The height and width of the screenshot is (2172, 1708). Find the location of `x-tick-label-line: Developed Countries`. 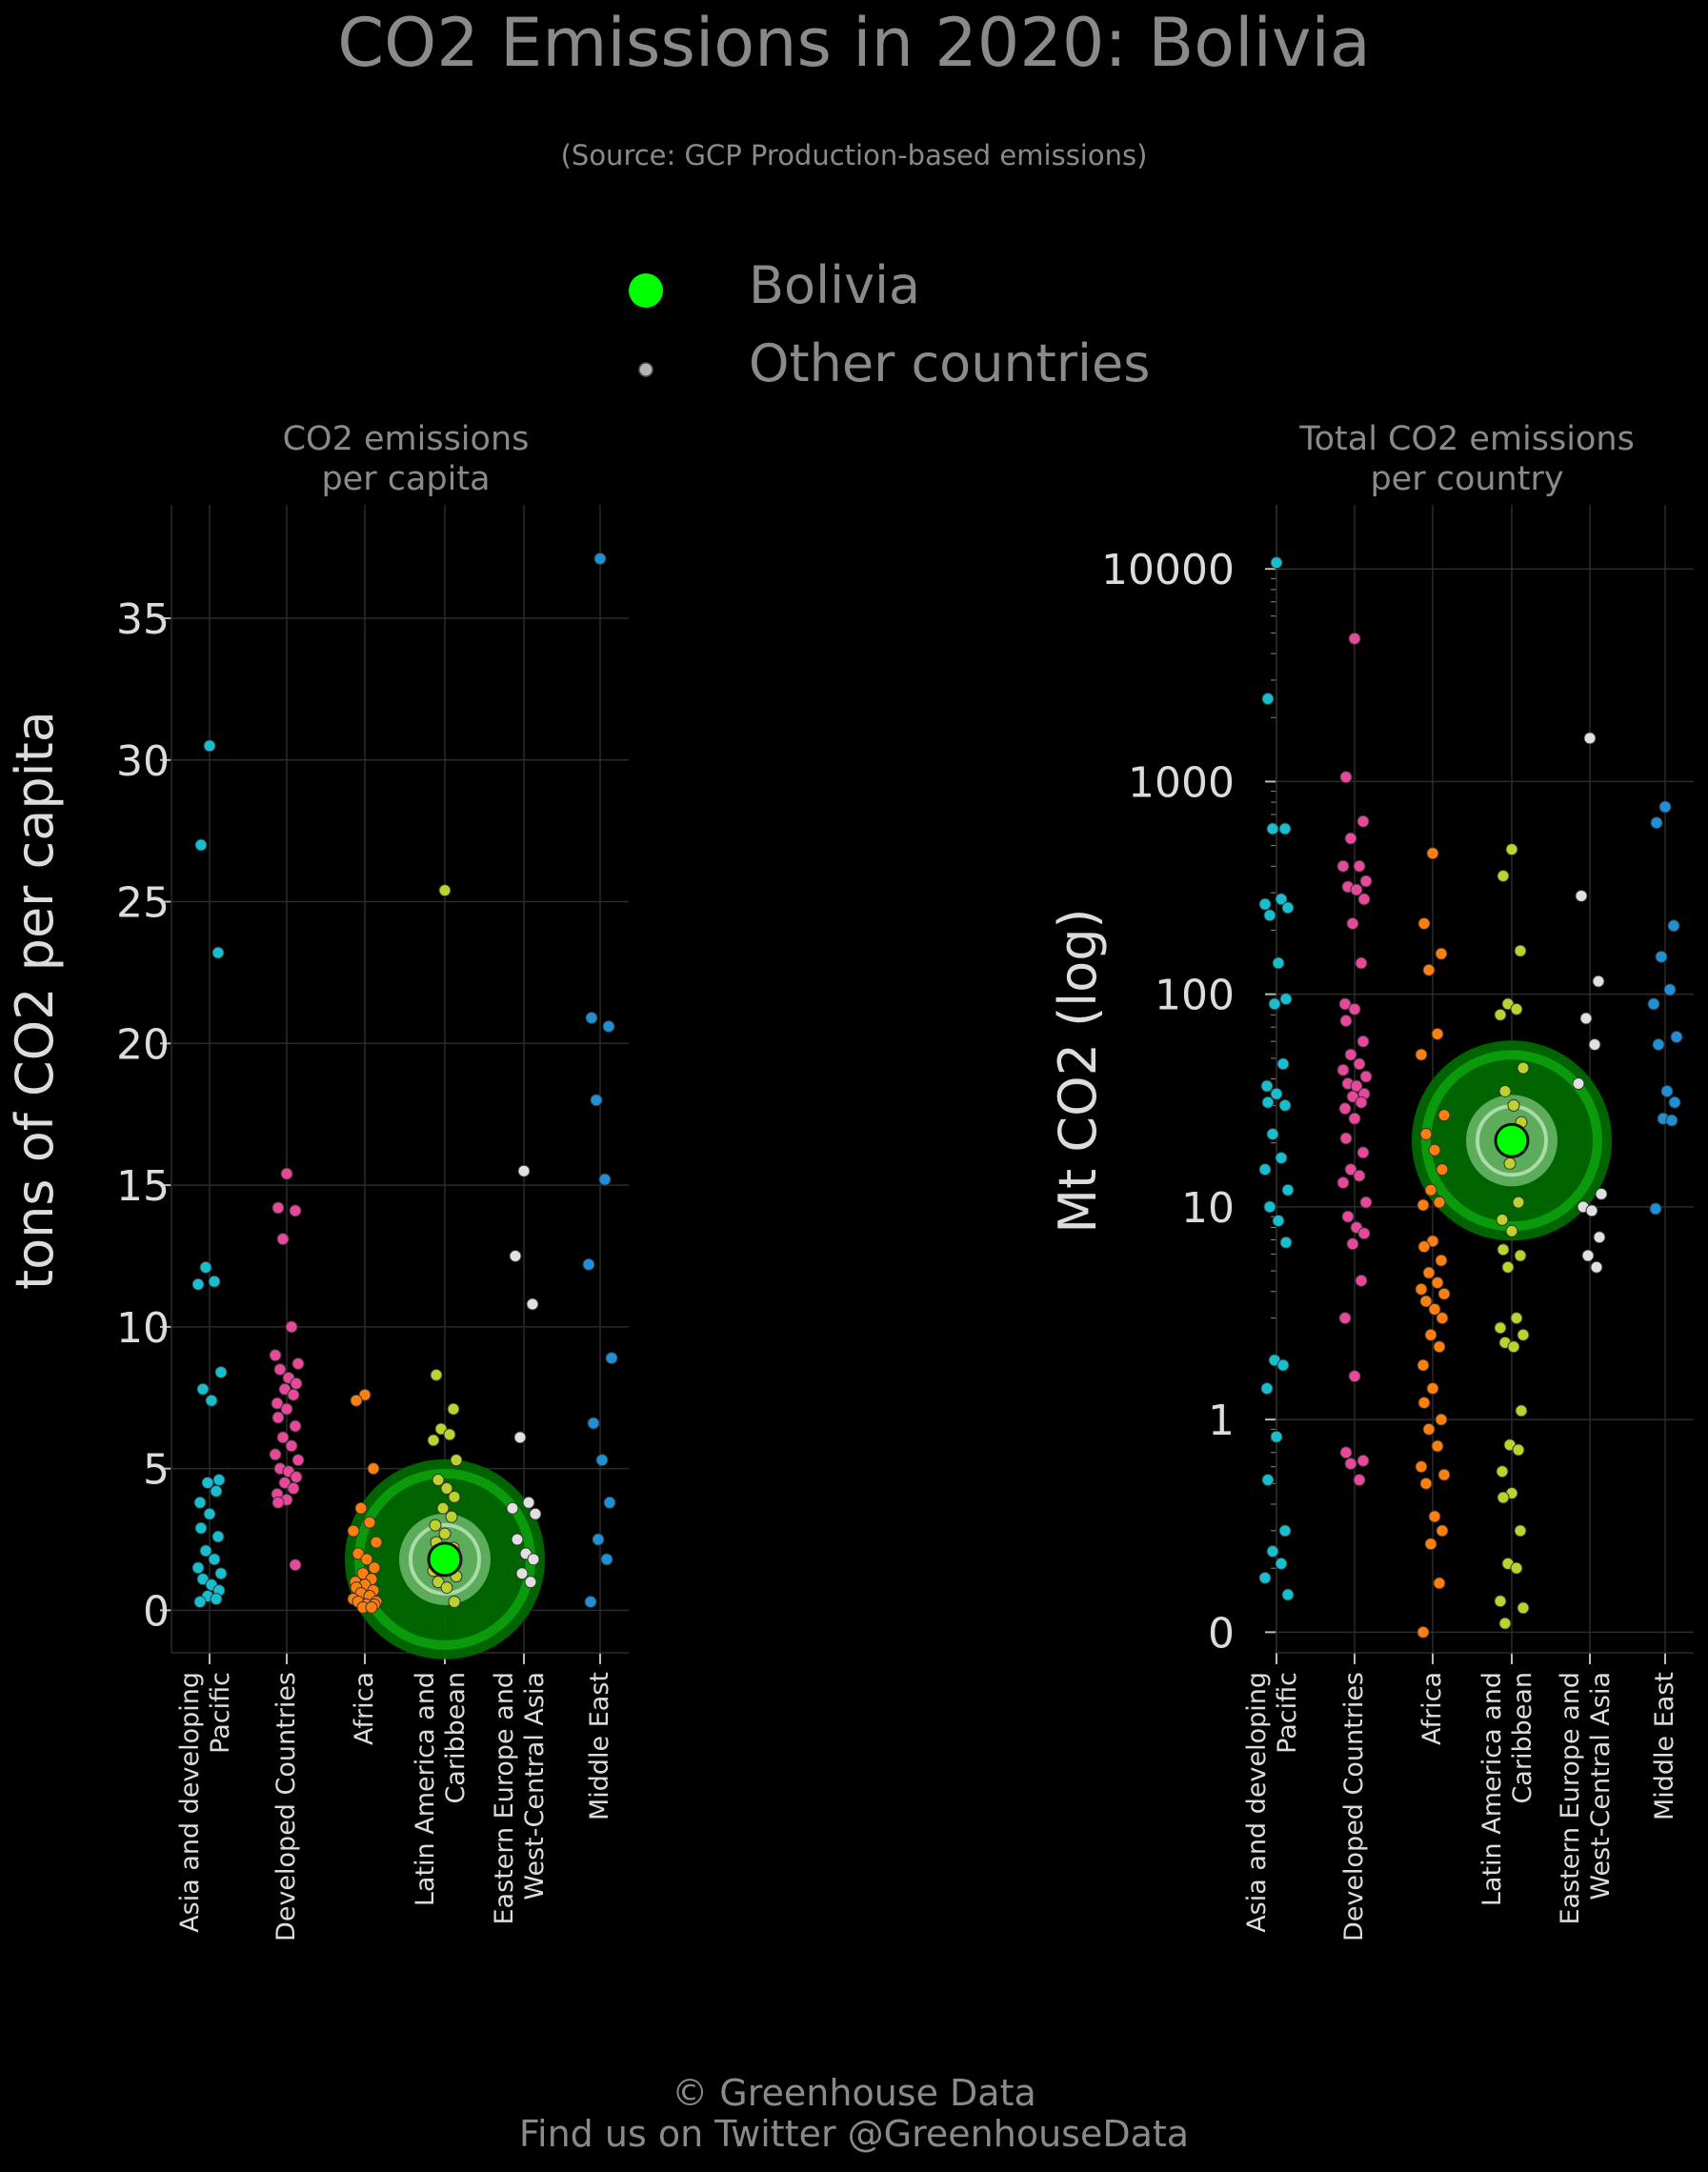

x-tick-label-line: Developed Countries is located at coordinates (1354, 1806).